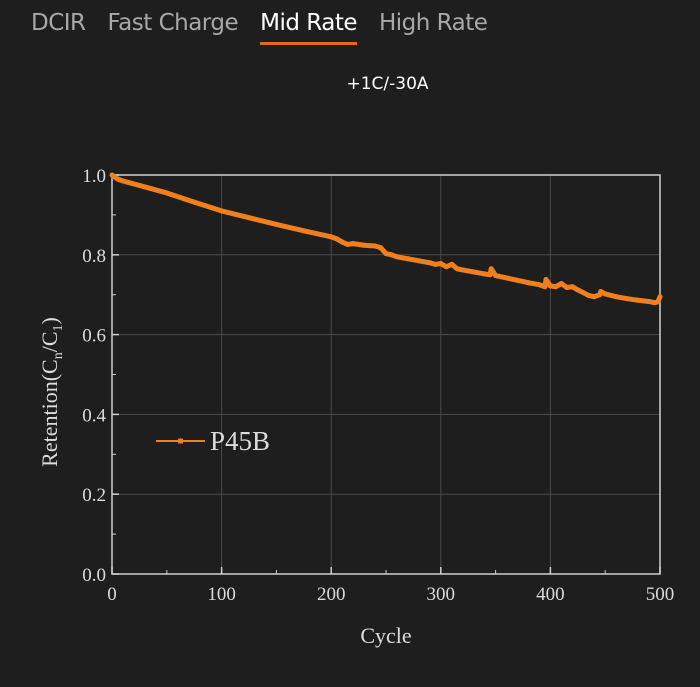  What do you see at coordinates (385, 635) in the screenshot?
I see `x-axis-label: Cycle` at bounding box center [385, 635].